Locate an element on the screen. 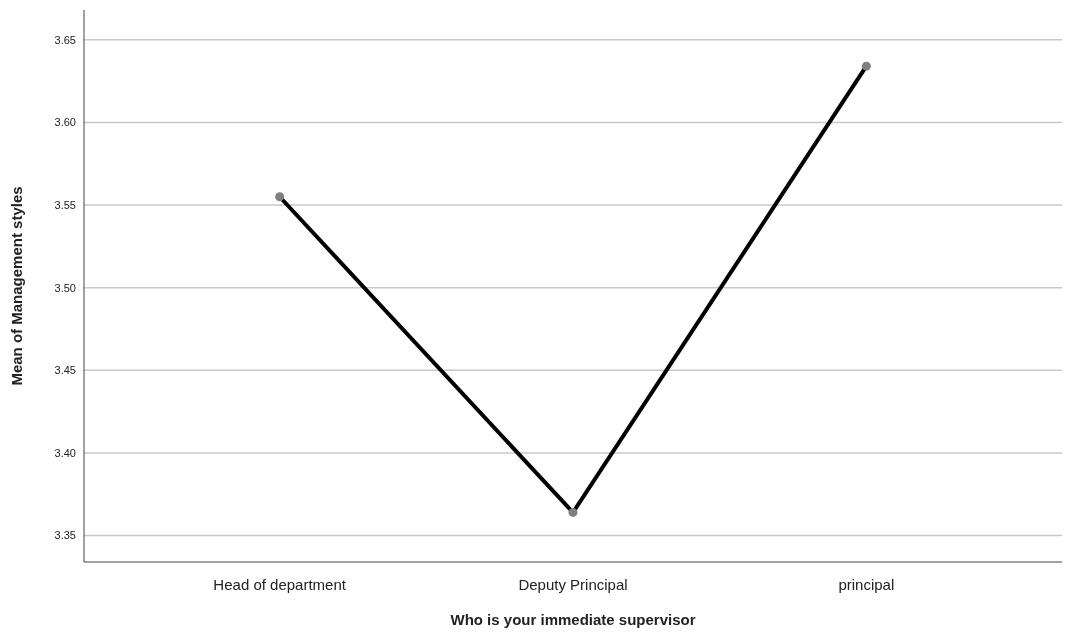 The height and width of the screenshot is (637, 1074). y-tick-label: 3.50 is located at coordinates (65, 287).